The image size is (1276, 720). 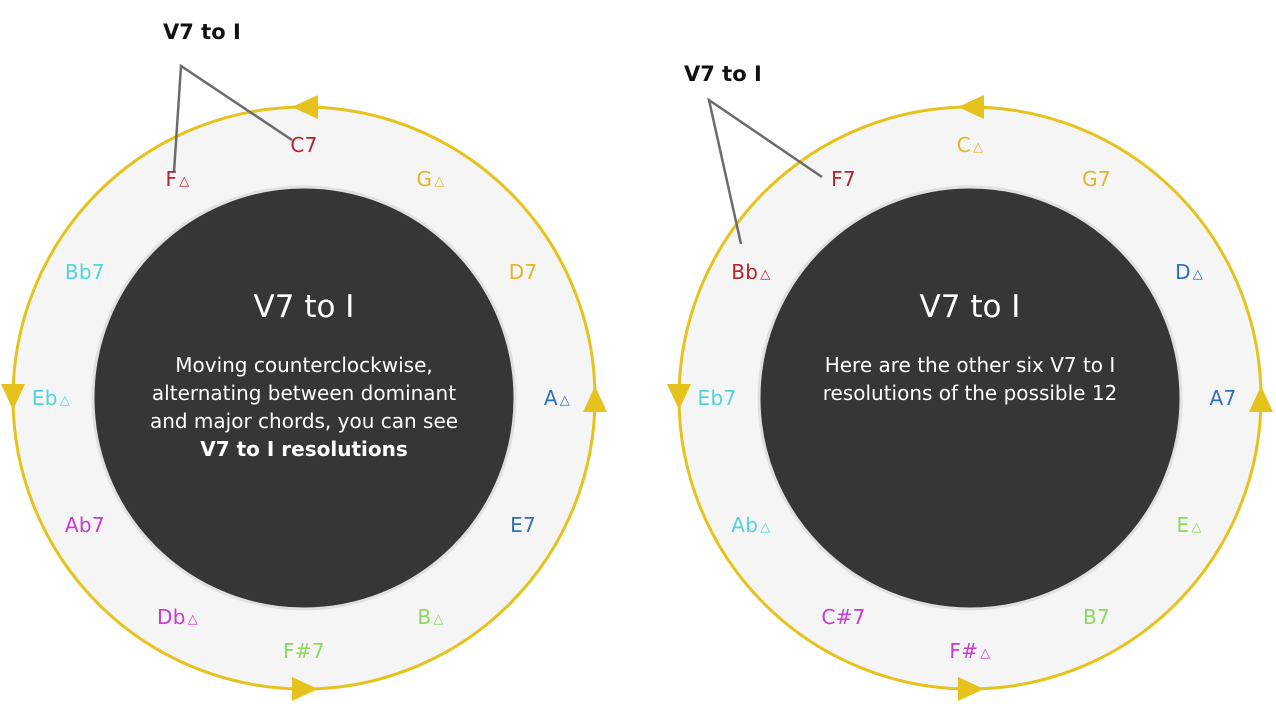 I want to click on right-chord-label: C △, so click(x=970, y=145).